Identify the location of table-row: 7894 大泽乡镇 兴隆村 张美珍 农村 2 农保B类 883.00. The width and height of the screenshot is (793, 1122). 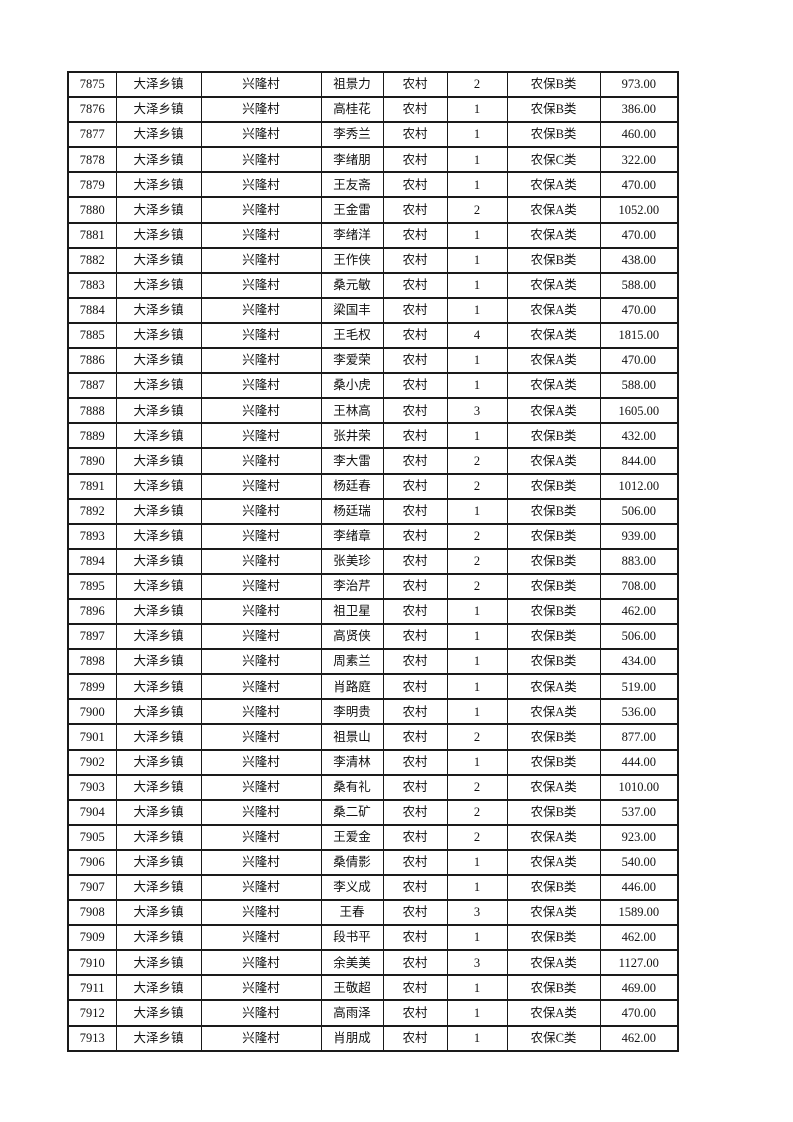
(373, 561).